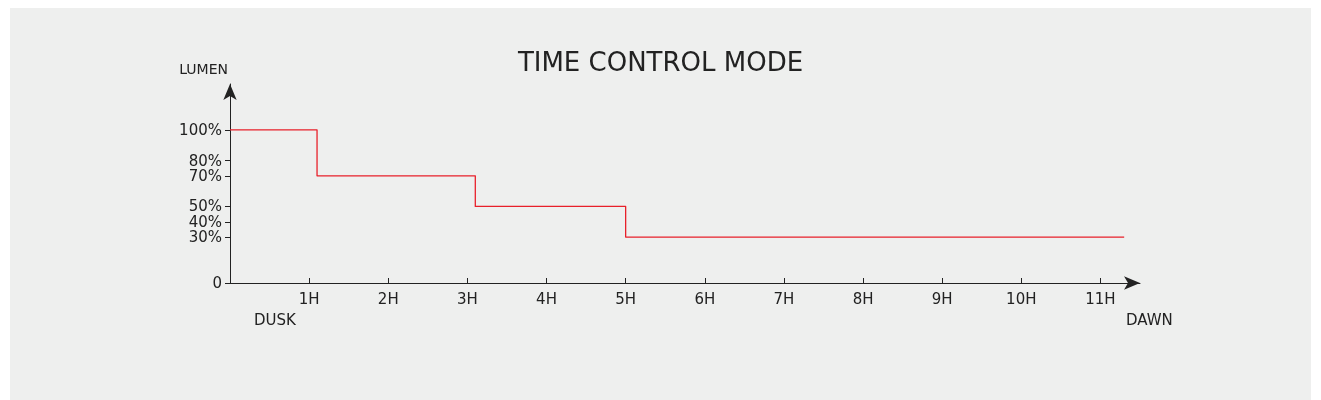  What do you see at coordinates (626, 298) in the screenshot?
I see `x-tick-label: 5H` at bounding box center [626, 298].